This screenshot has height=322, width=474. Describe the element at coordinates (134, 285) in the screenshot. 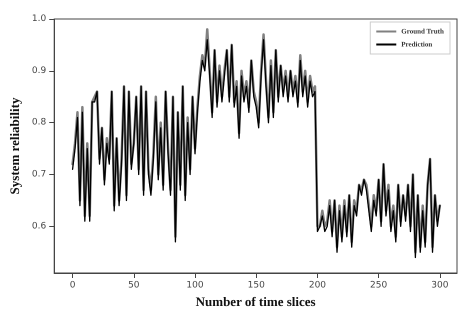

I see `x-tick-label: 50` at that location.